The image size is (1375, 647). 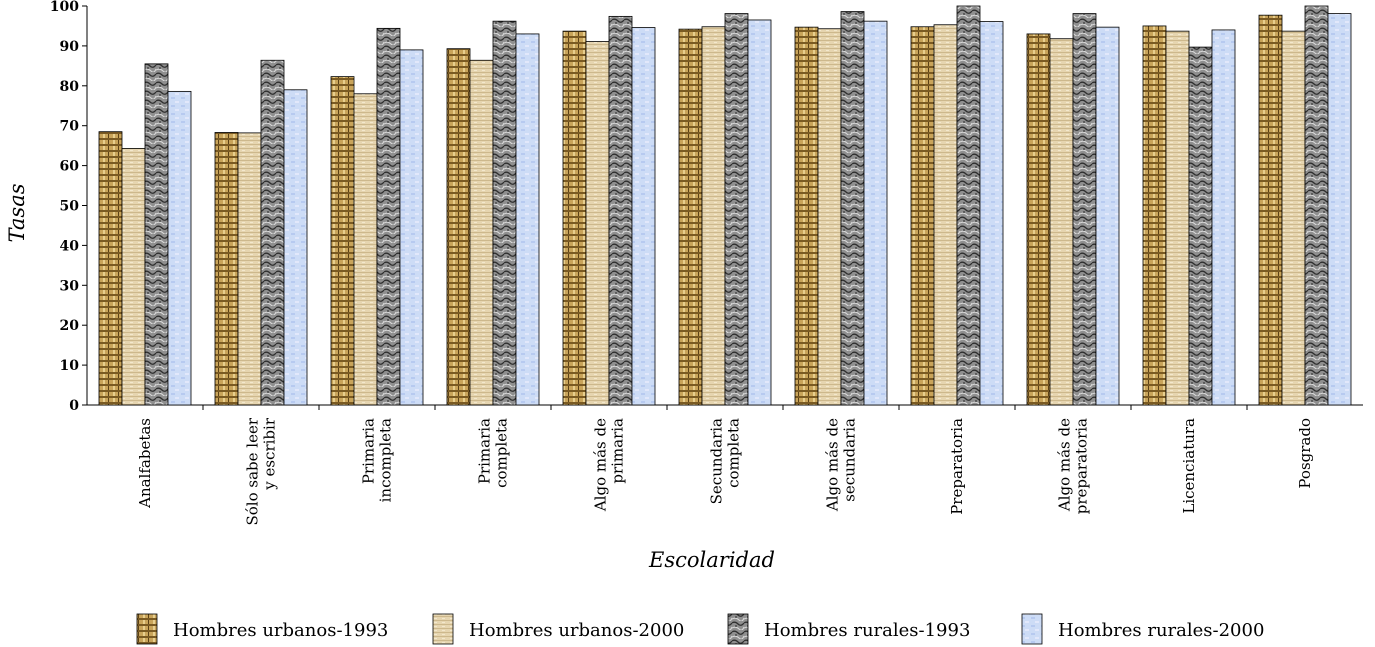 I want to click on x-category-label: Preparatoria, so click(x=957, y=466).